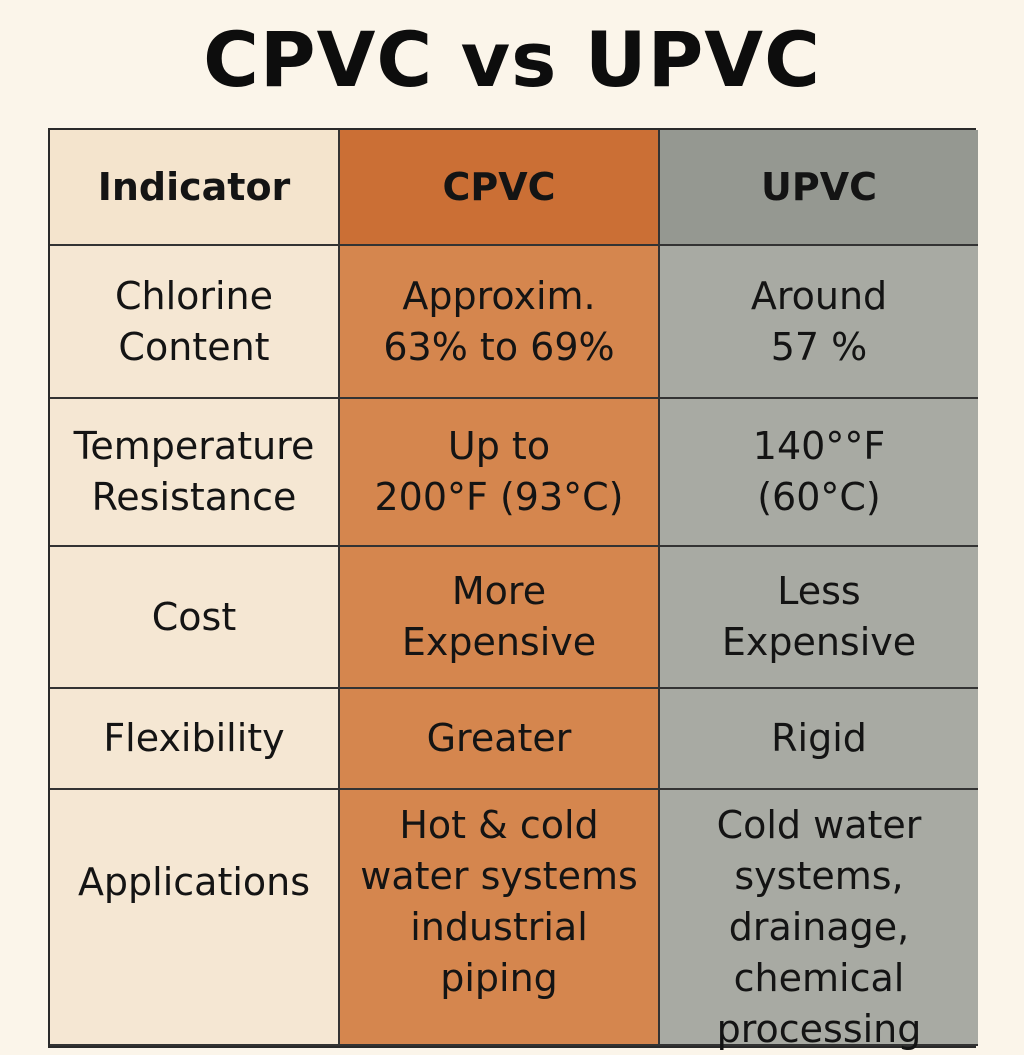  I want to click on row-applications-indicator: Applications, so click(195, 918).